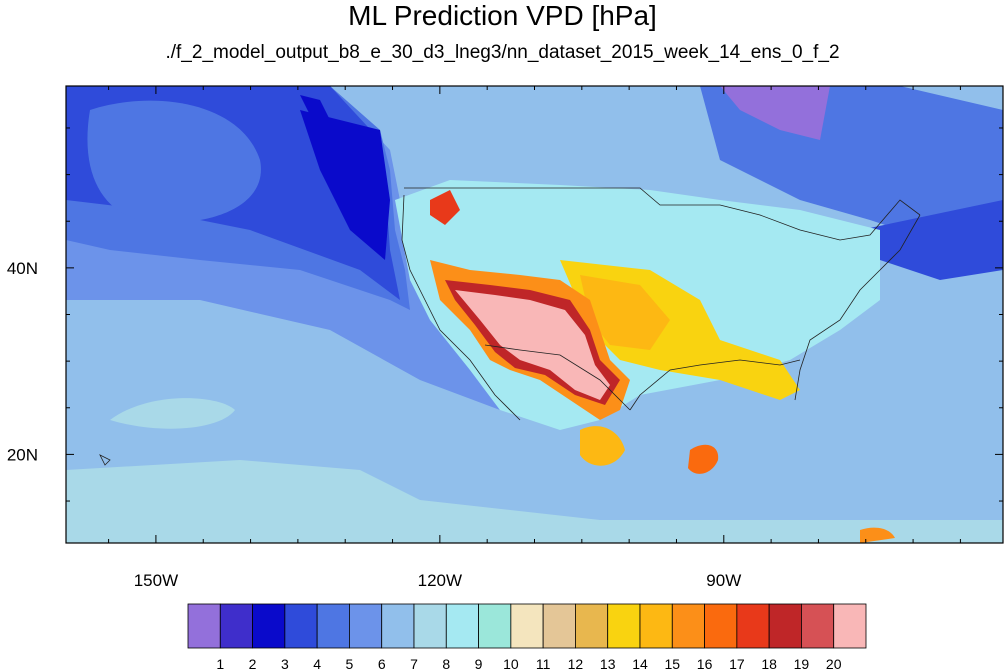 This screenshot has height=672, width=1005. Describe the element at coordinates (802, 664) in the screenshot. I see `colorbar-label: 19` at that location.